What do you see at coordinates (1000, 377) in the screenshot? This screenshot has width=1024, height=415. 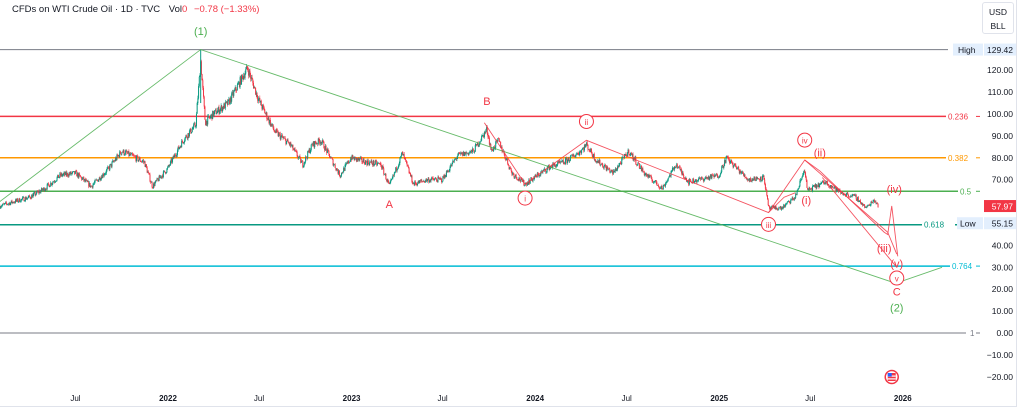 I see `price-axis-tick: −20.00` at bounding box center [1000, 377].